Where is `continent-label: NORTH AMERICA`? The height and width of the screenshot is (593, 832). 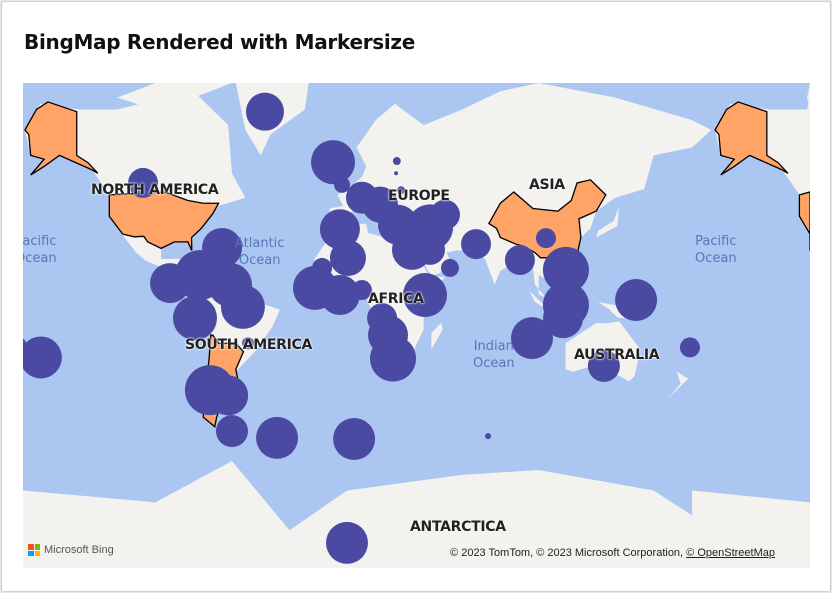
continent-label: NORTH AMERICA is located at coordinates (155, 190).